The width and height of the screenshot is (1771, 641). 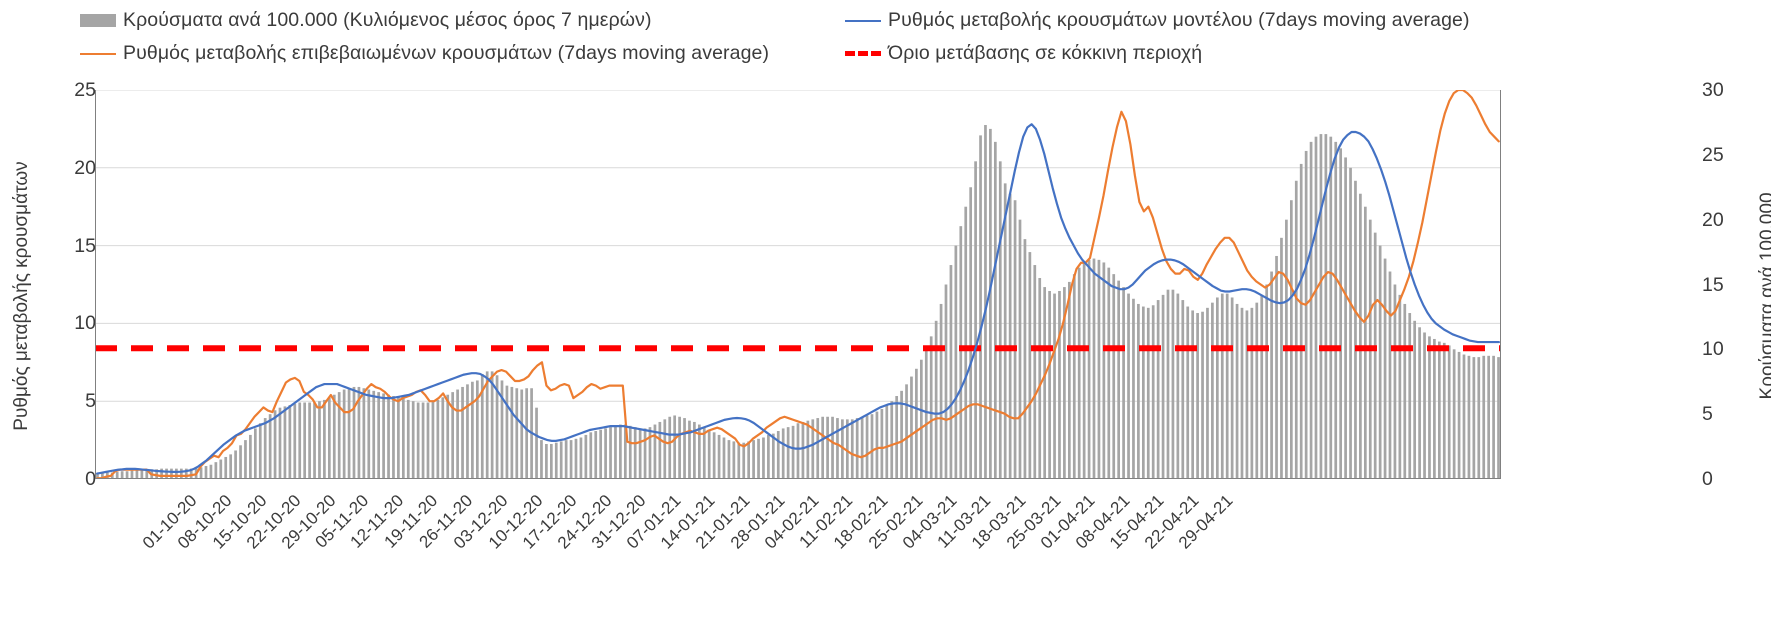 What do you see at coordinates (21, 296) in the screenshot?
I see `y-axis-left-title: Ρυθμός μεταβολής κρουσμάτων` at bounding box center [21, 296].